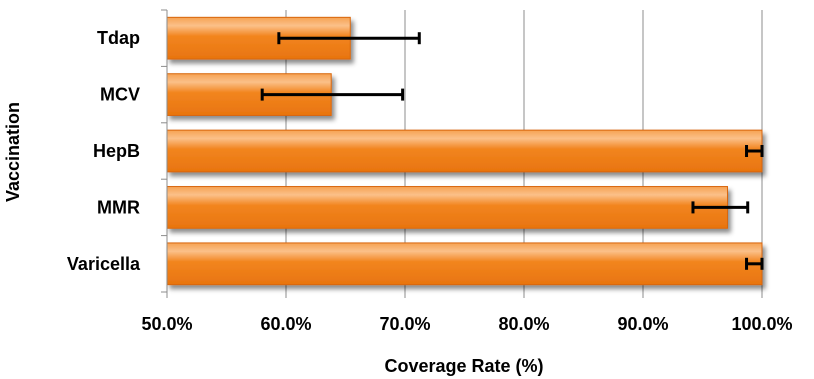  What do you see at coordinates (166, 324) in the screenshot?
I see `x-tick-label: 50.0%` at bounding box center [166, 324].